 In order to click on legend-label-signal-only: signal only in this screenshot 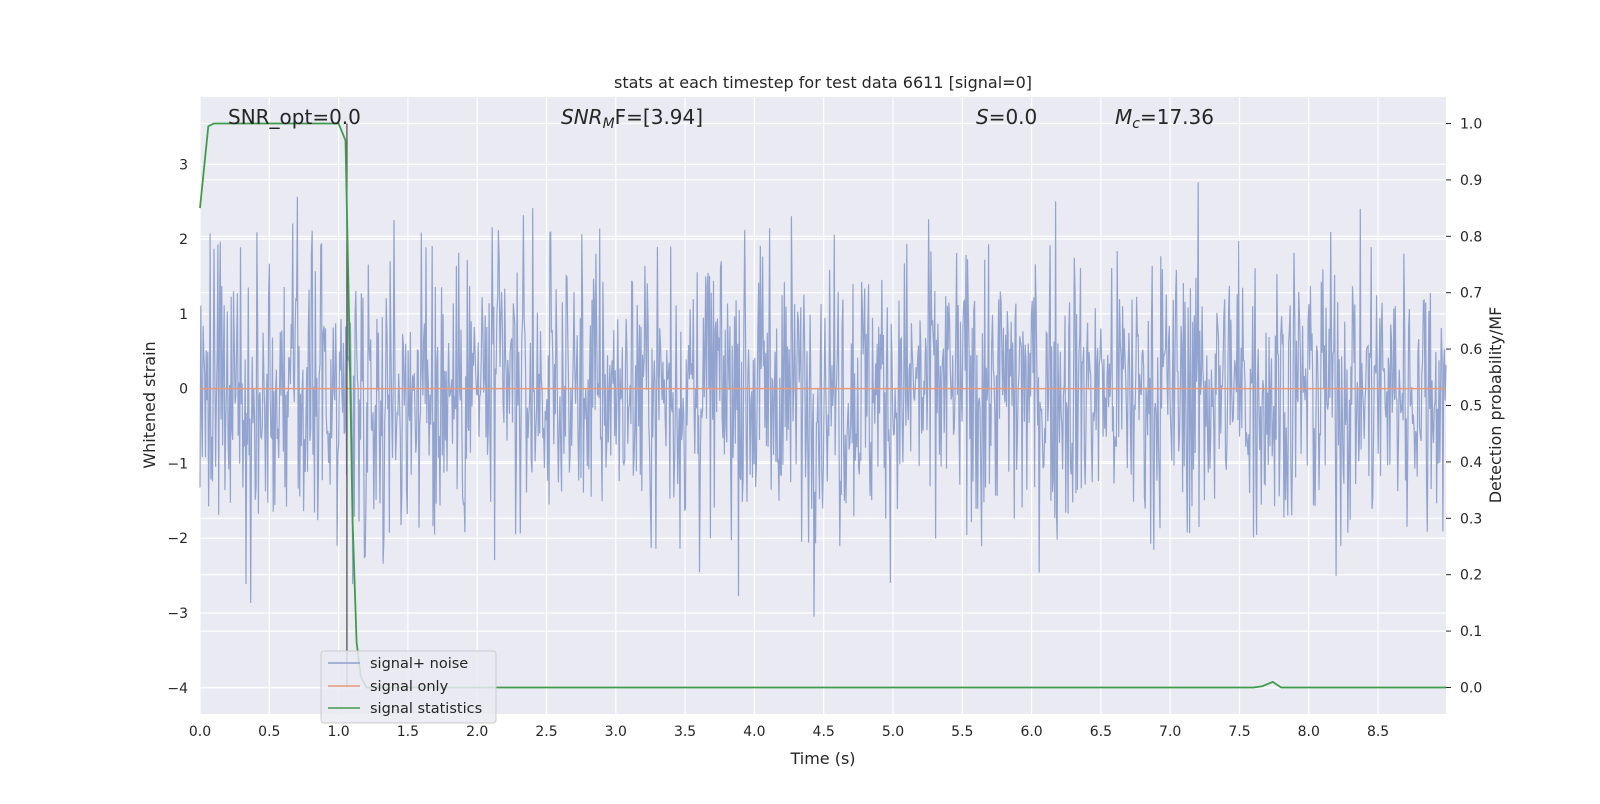, I will do `click(409, 687)`.